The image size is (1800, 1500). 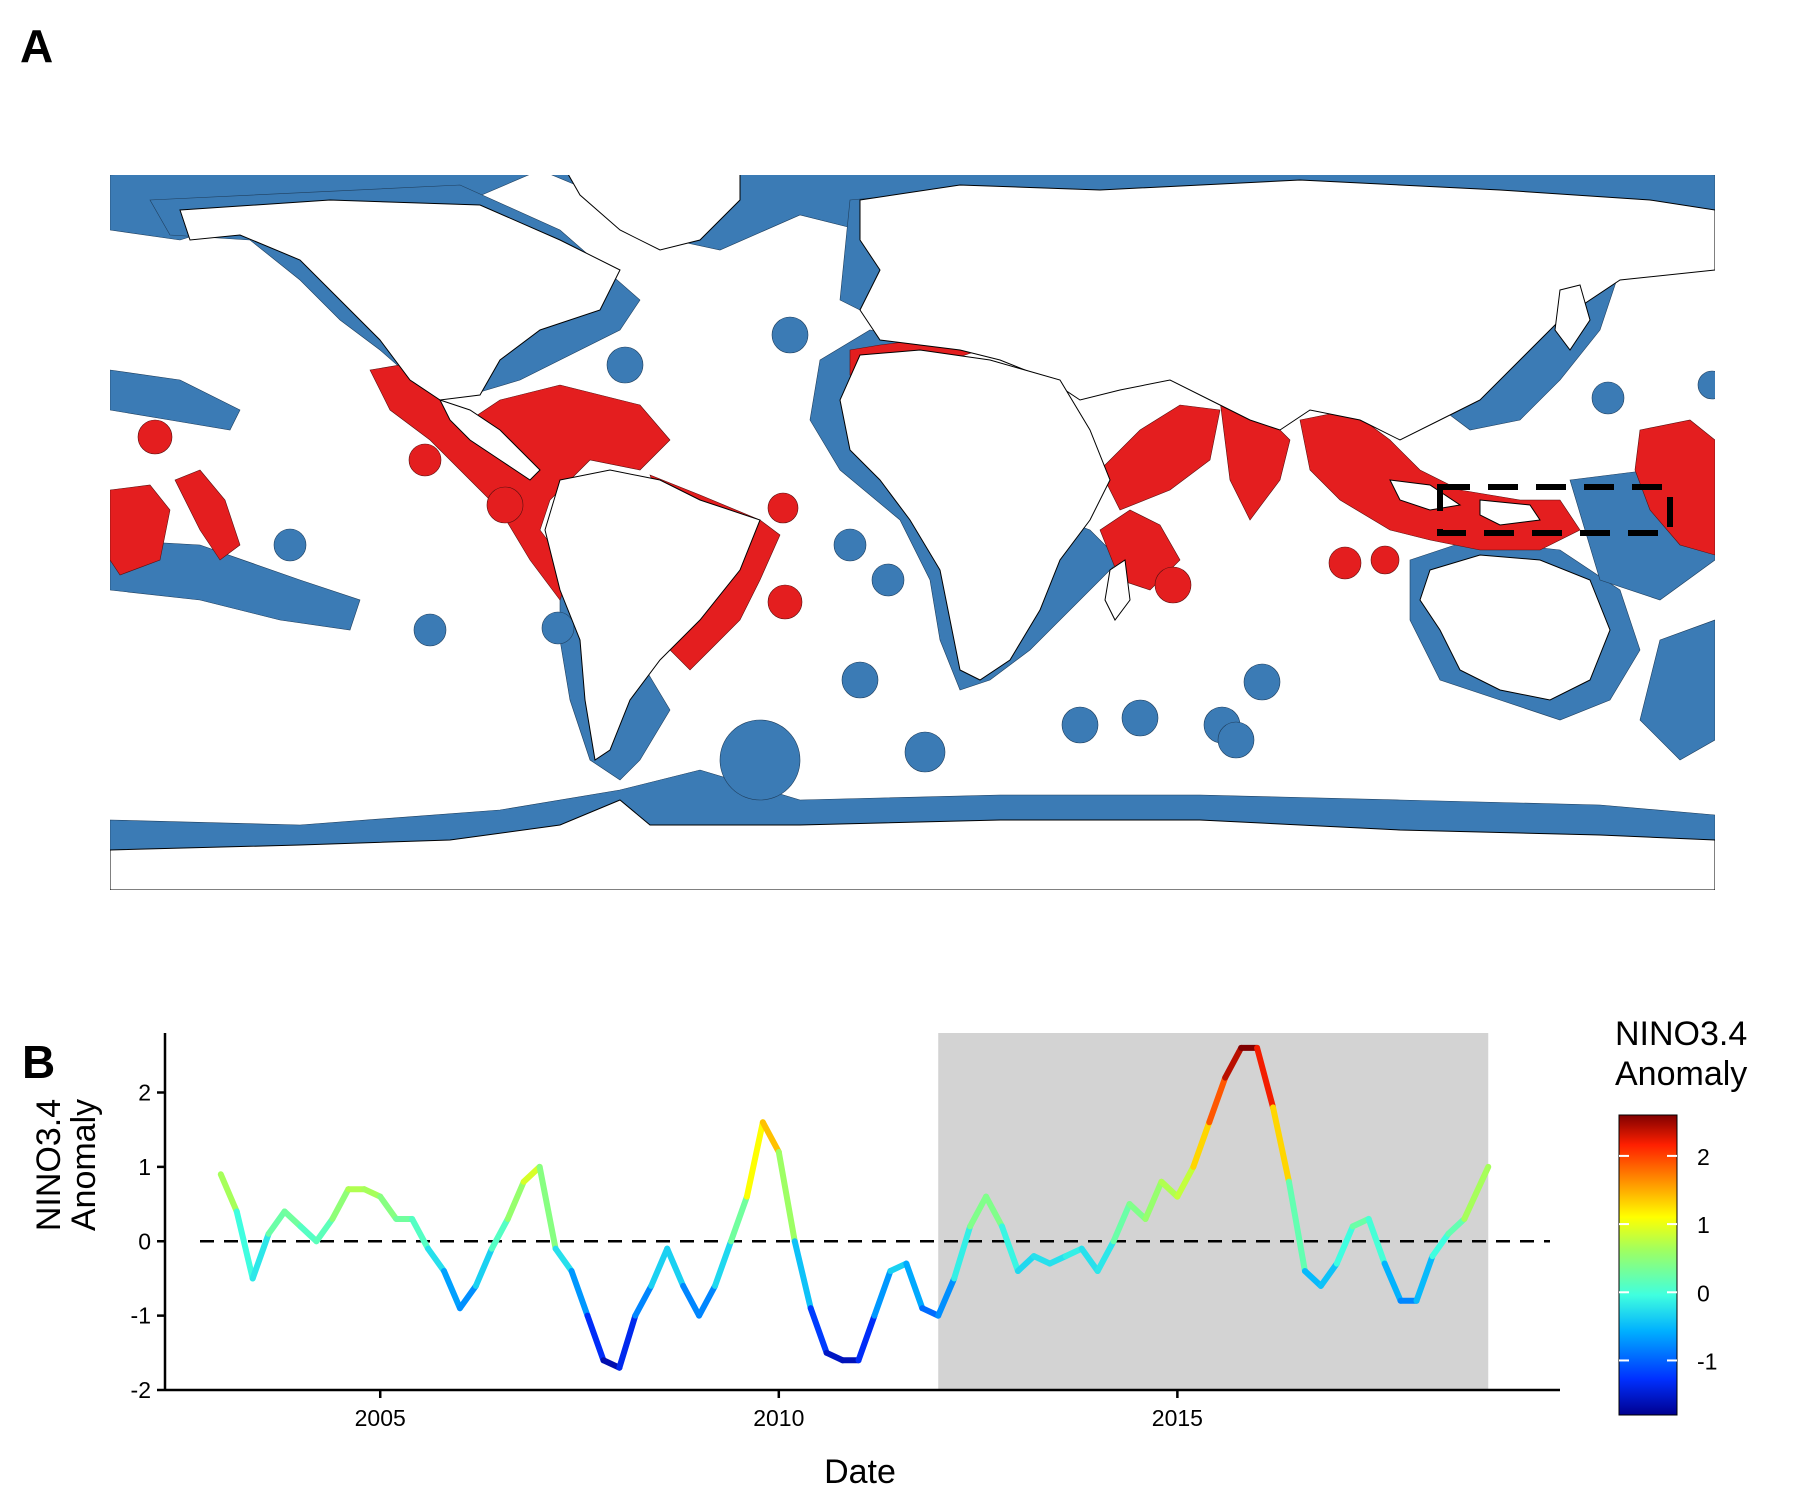 I want to click on x-ticks: 2005 2010 2015, so click(x=779, y=1410).